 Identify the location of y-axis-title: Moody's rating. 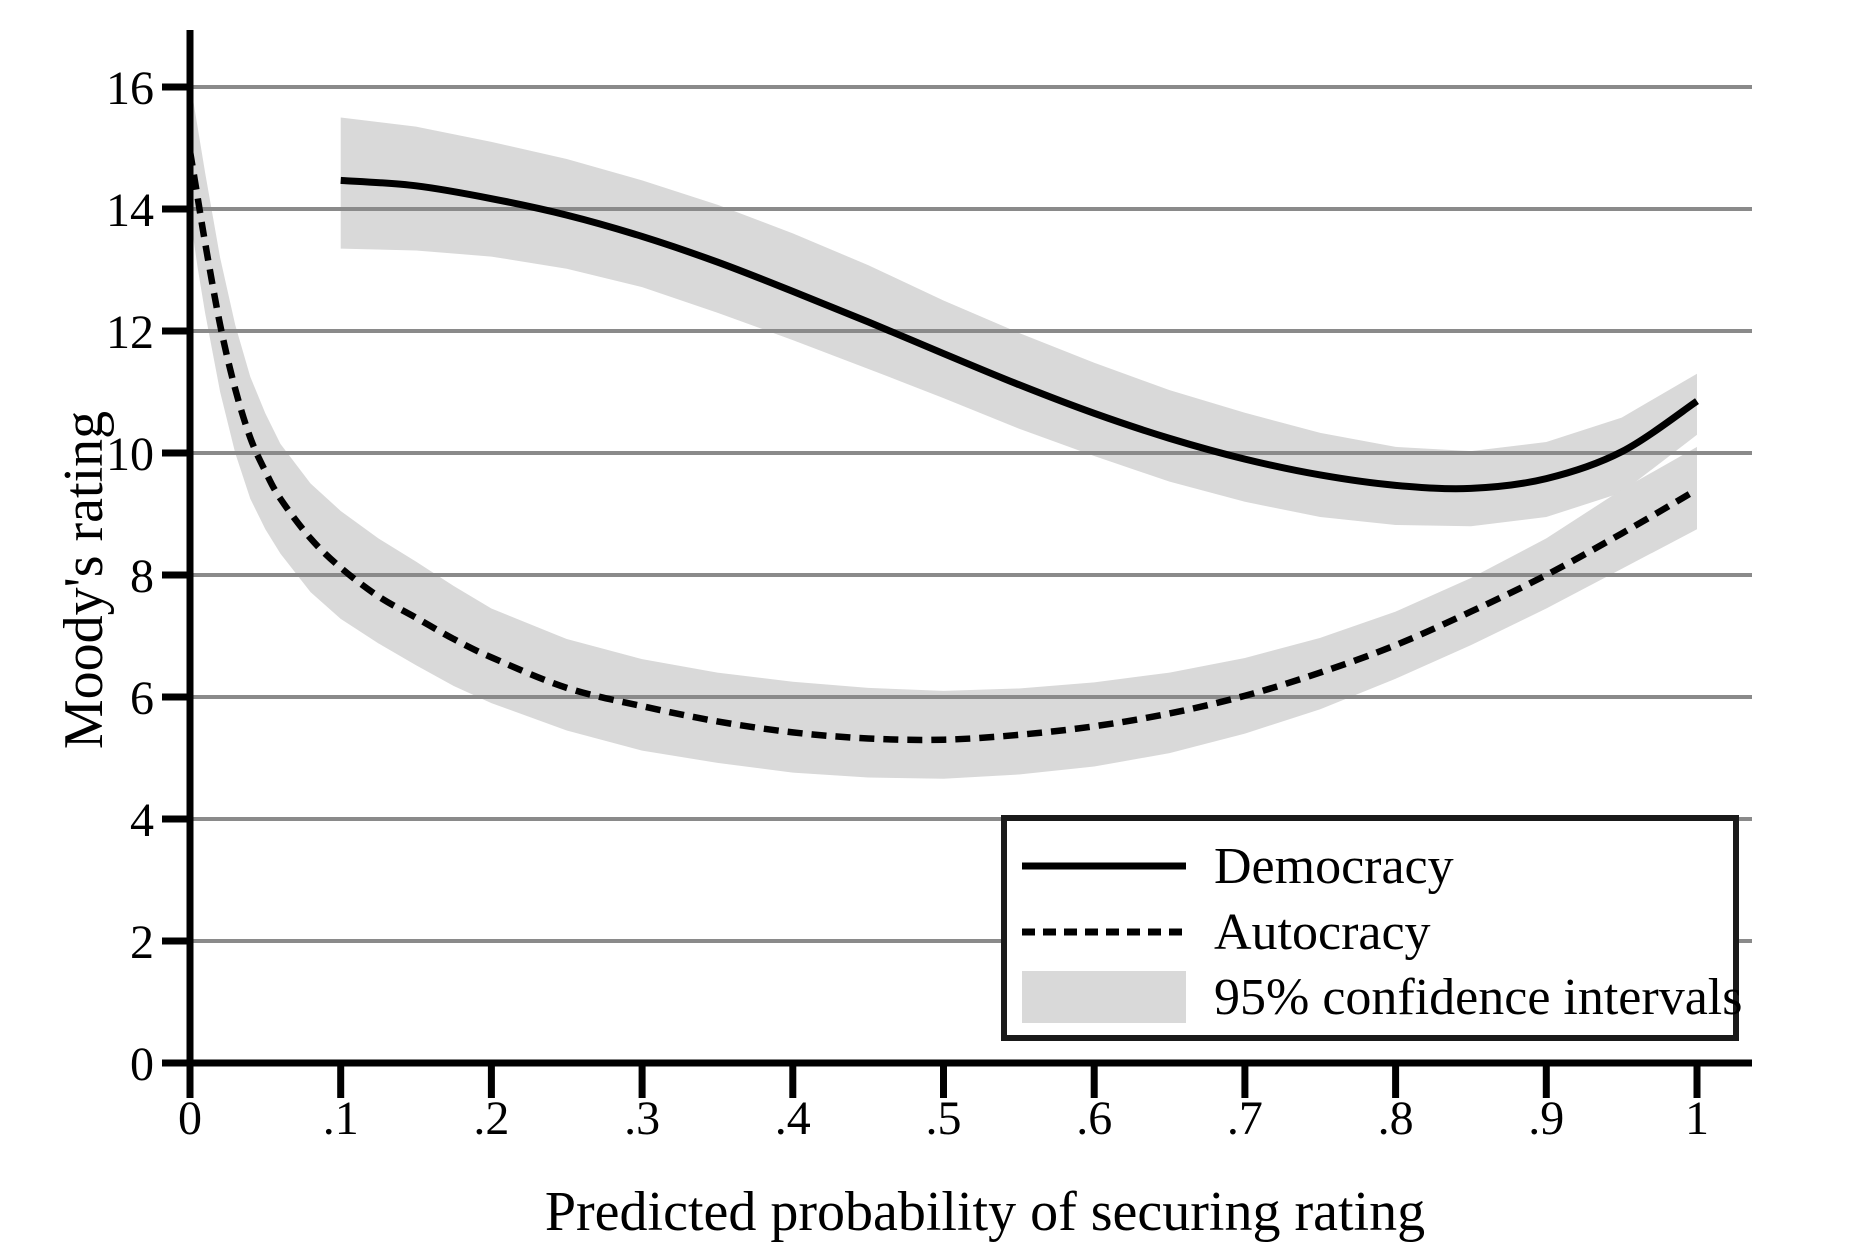
(84, 580).